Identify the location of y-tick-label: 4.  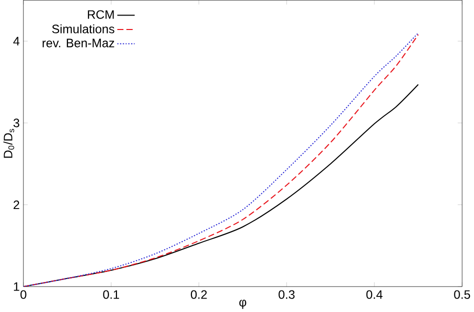
(16, 41).